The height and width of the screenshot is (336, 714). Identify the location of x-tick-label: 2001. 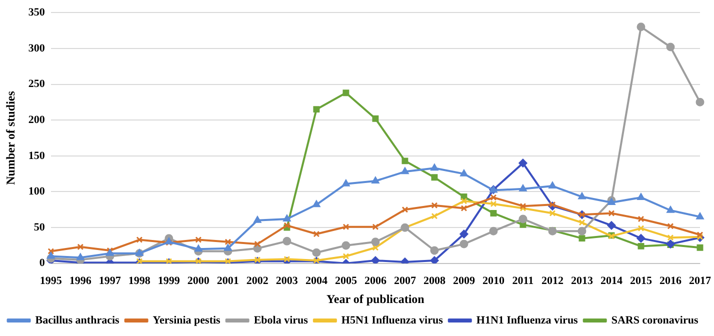
(227, 280).